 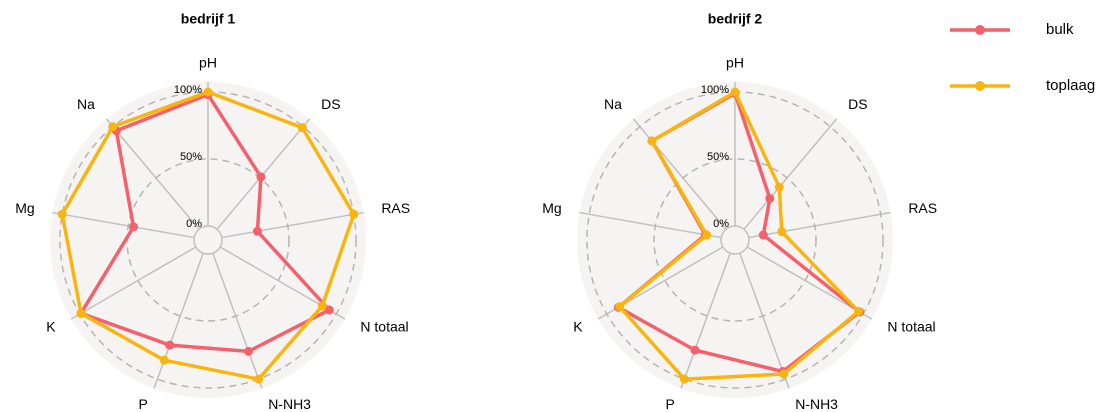 What do you see at coordinates (1060, 29) in the screenshot?
I see `legend-label: bulk` at bounding box center [1060, 29].